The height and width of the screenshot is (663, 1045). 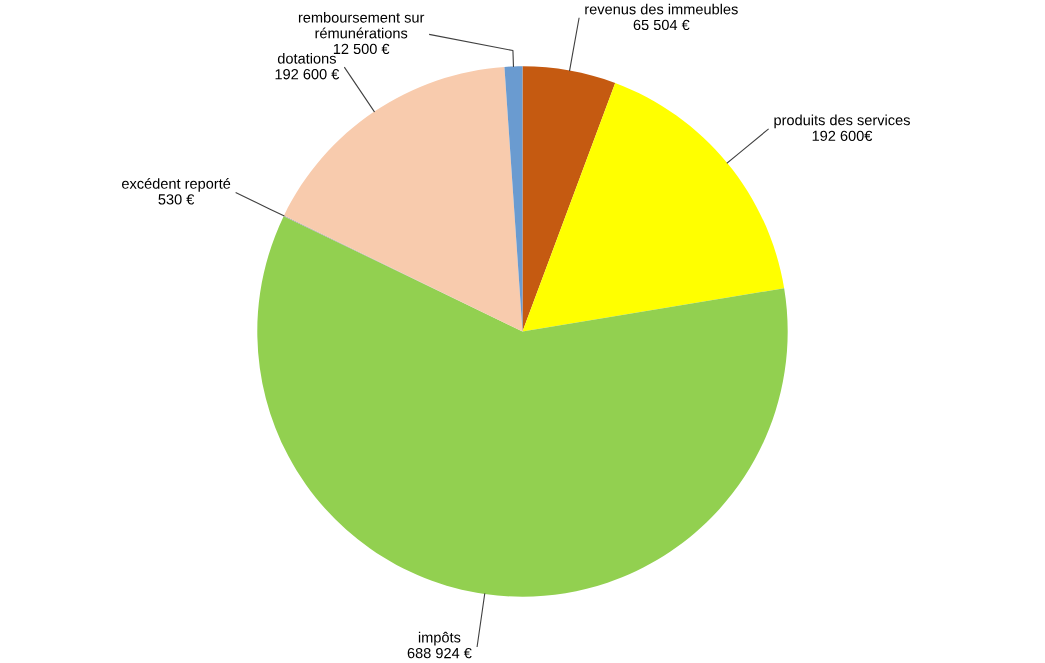 I want to click on data-label: 530 €, so click(x=176, y=199).